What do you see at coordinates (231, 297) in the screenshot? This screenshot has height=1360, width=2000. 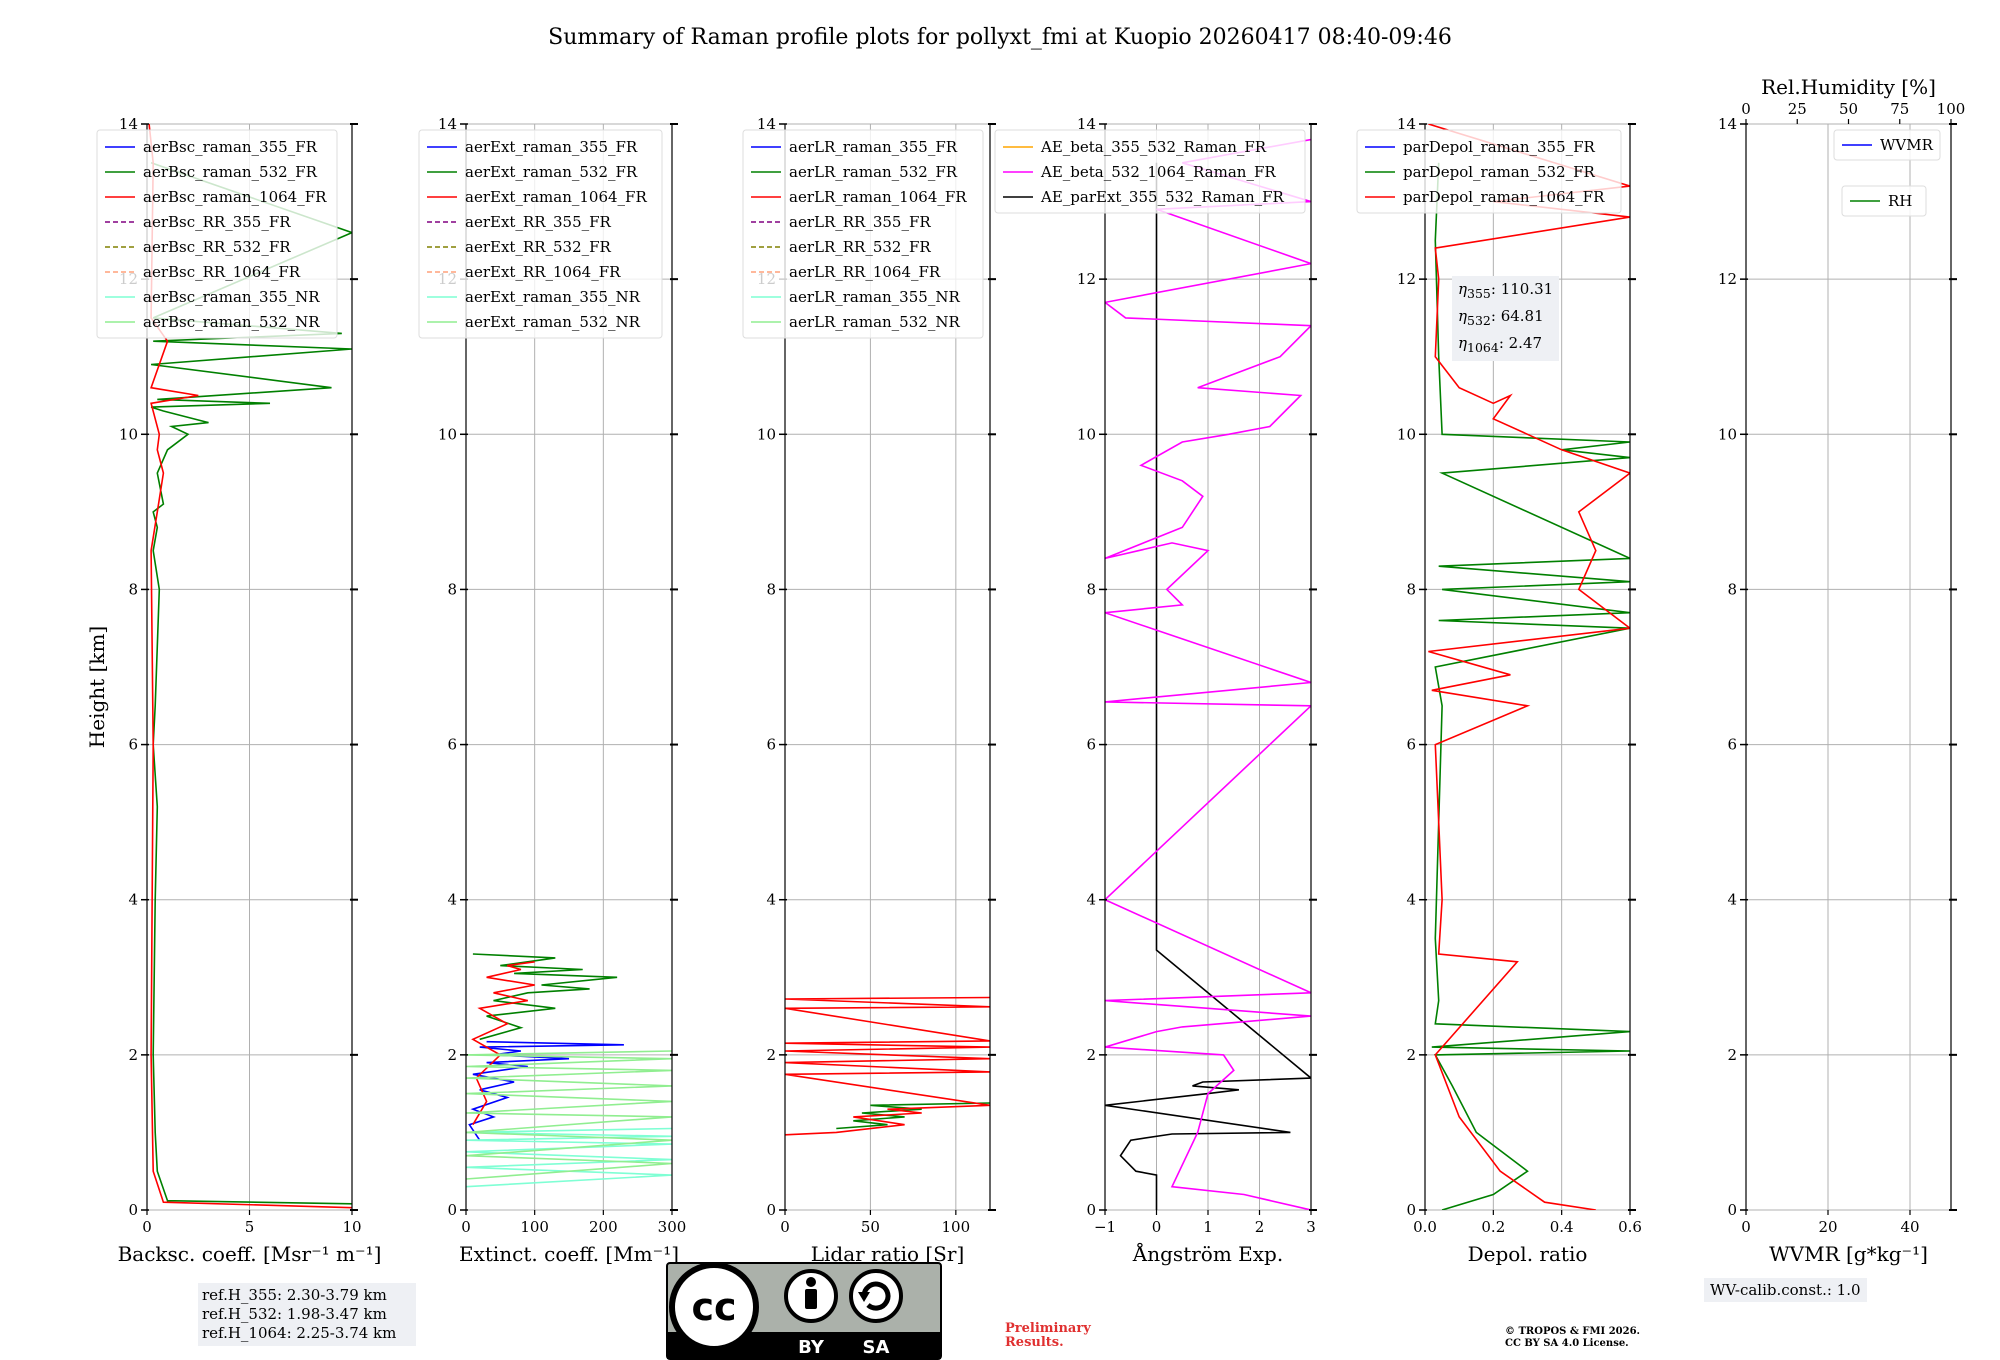 I see `legend-label: aerBsc_raman_355_NR` at bounding box center [231, 297].